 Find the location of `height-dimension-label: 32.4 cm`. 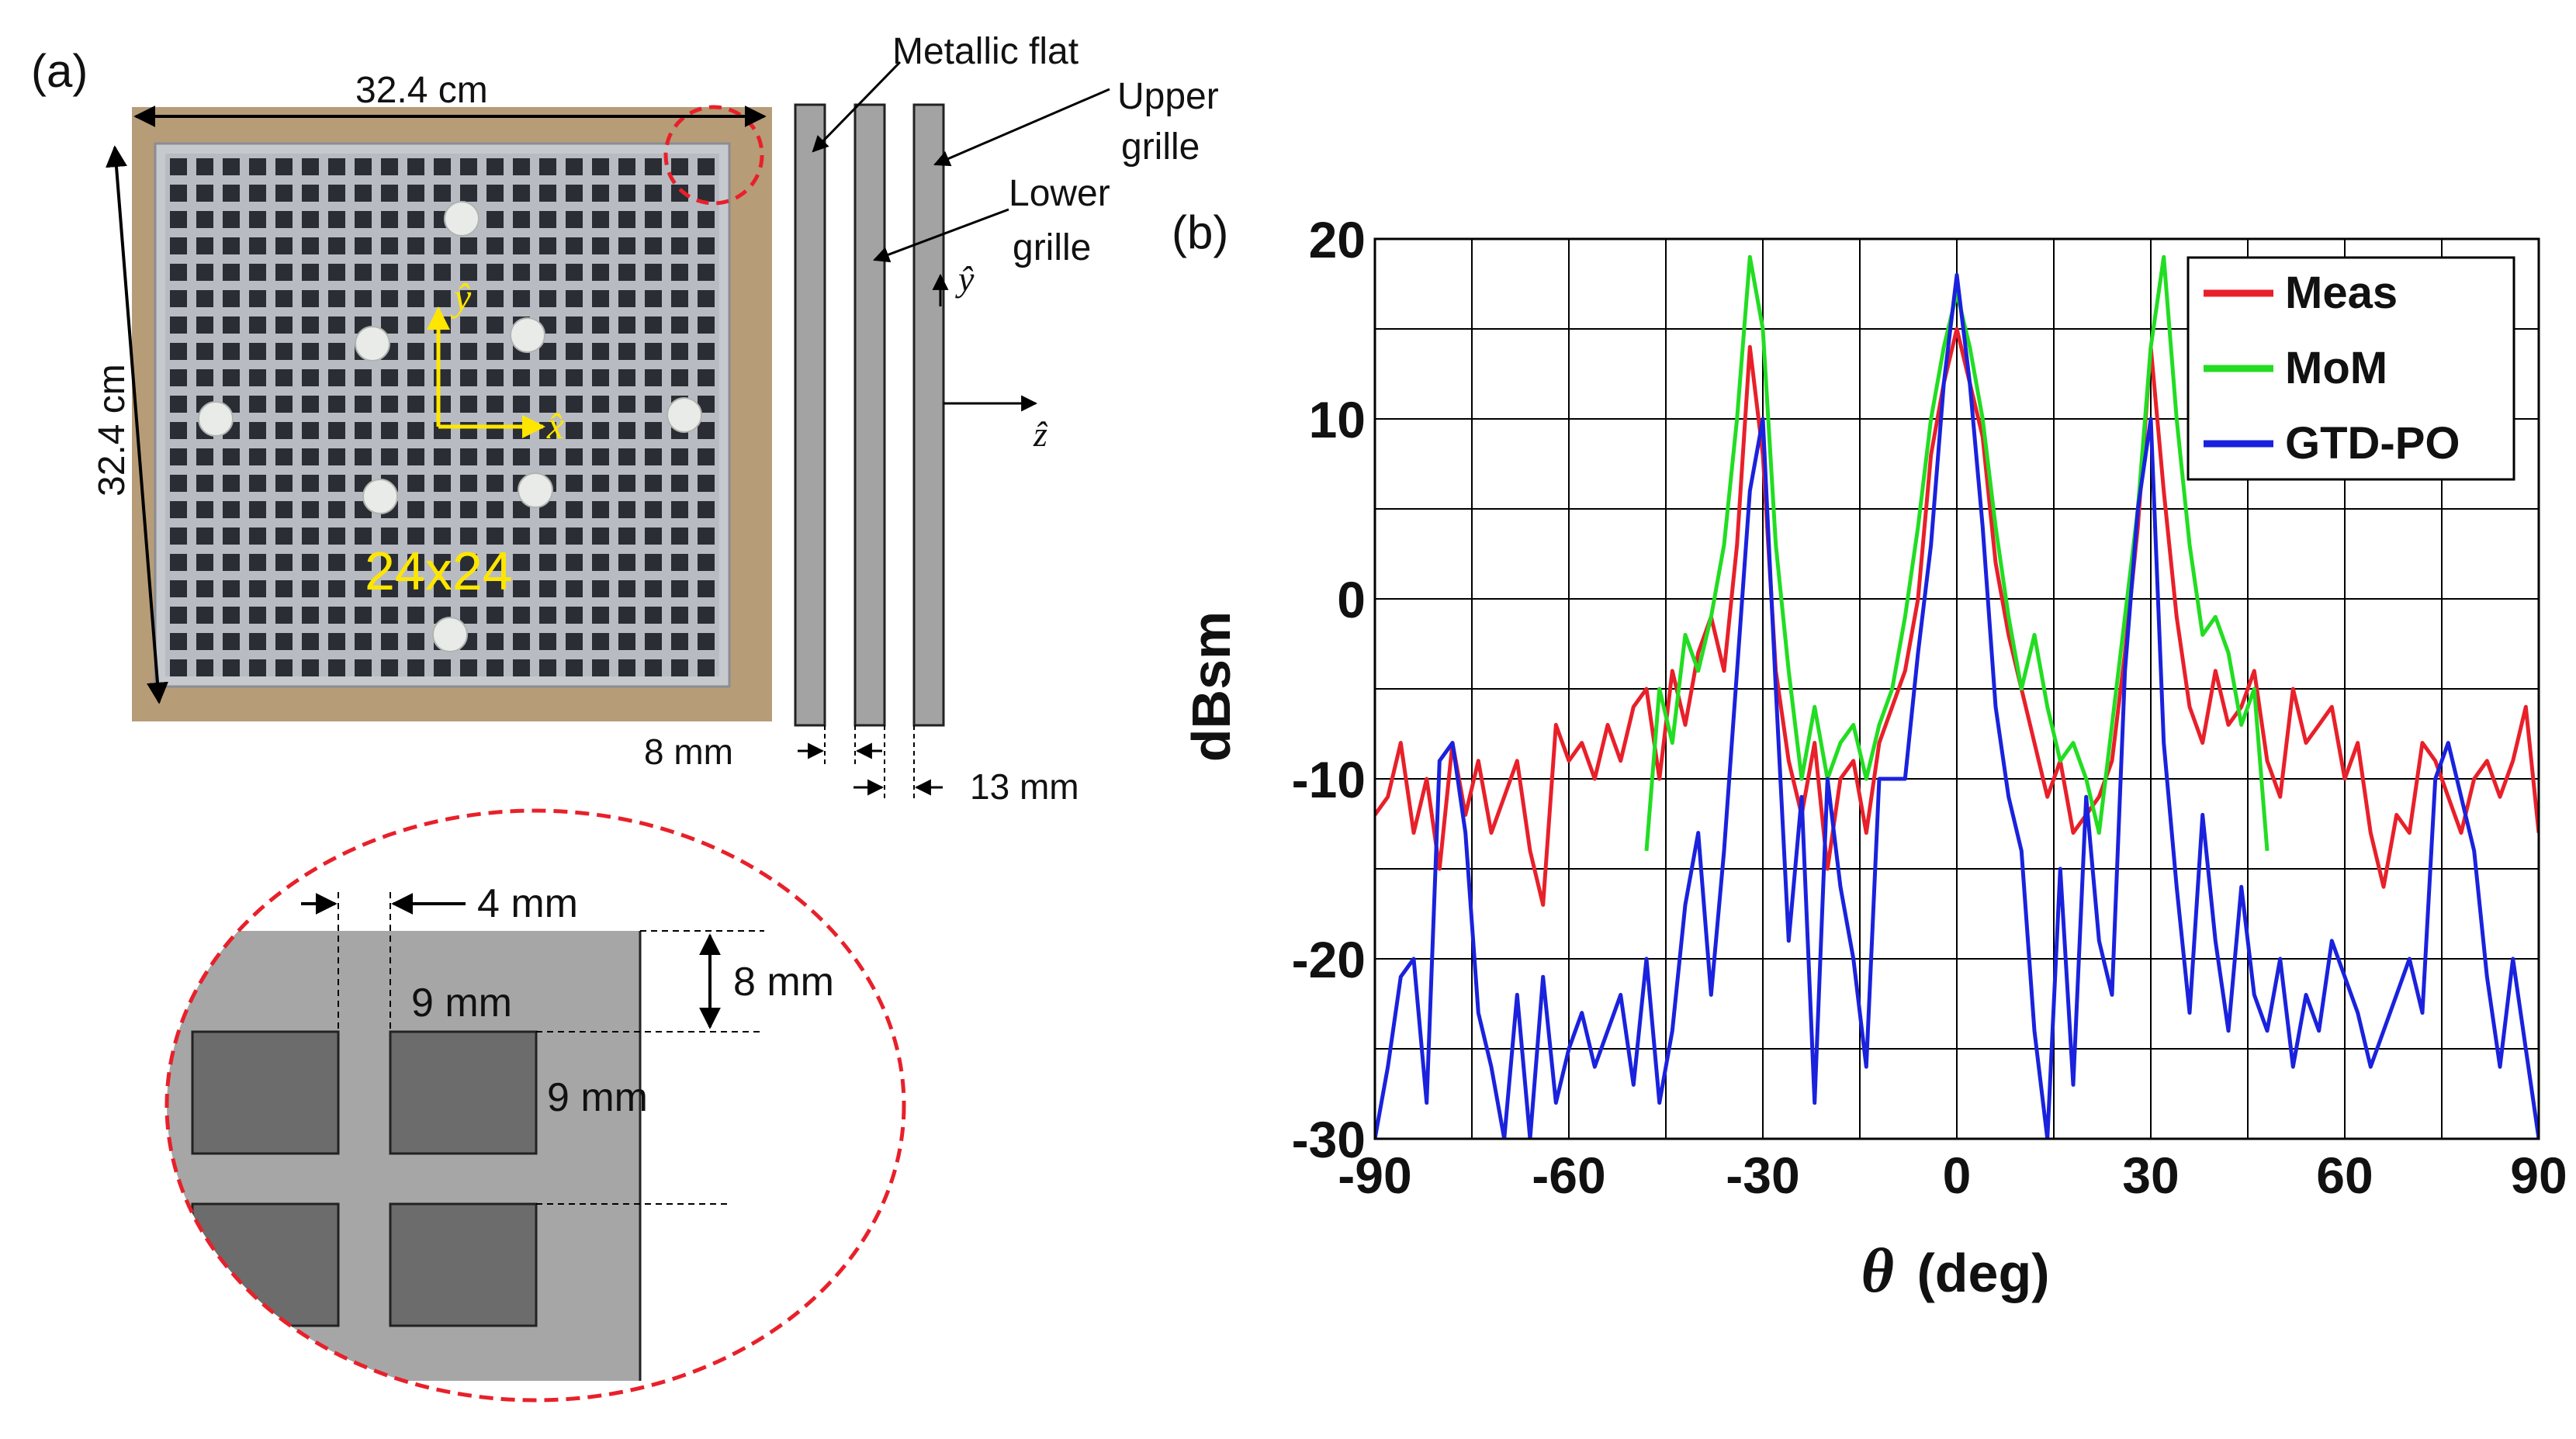

height-dimension-label: 32.4 cm is located at coordinates (112, 430).